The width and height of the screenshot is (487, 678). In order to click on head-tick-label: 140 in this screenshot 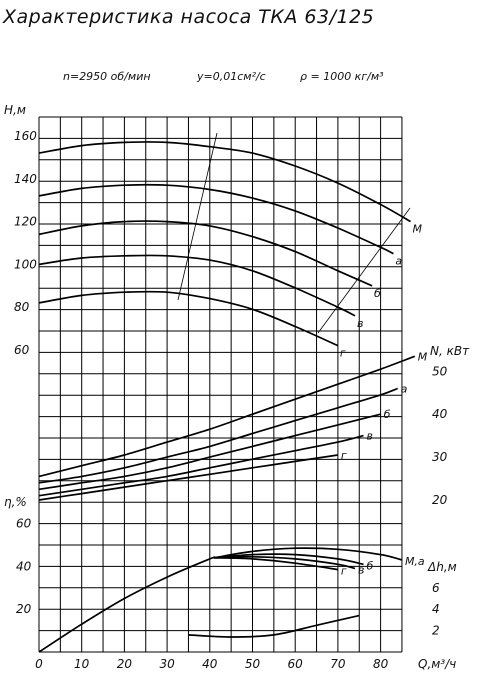, I will do `click(25, 179)`.